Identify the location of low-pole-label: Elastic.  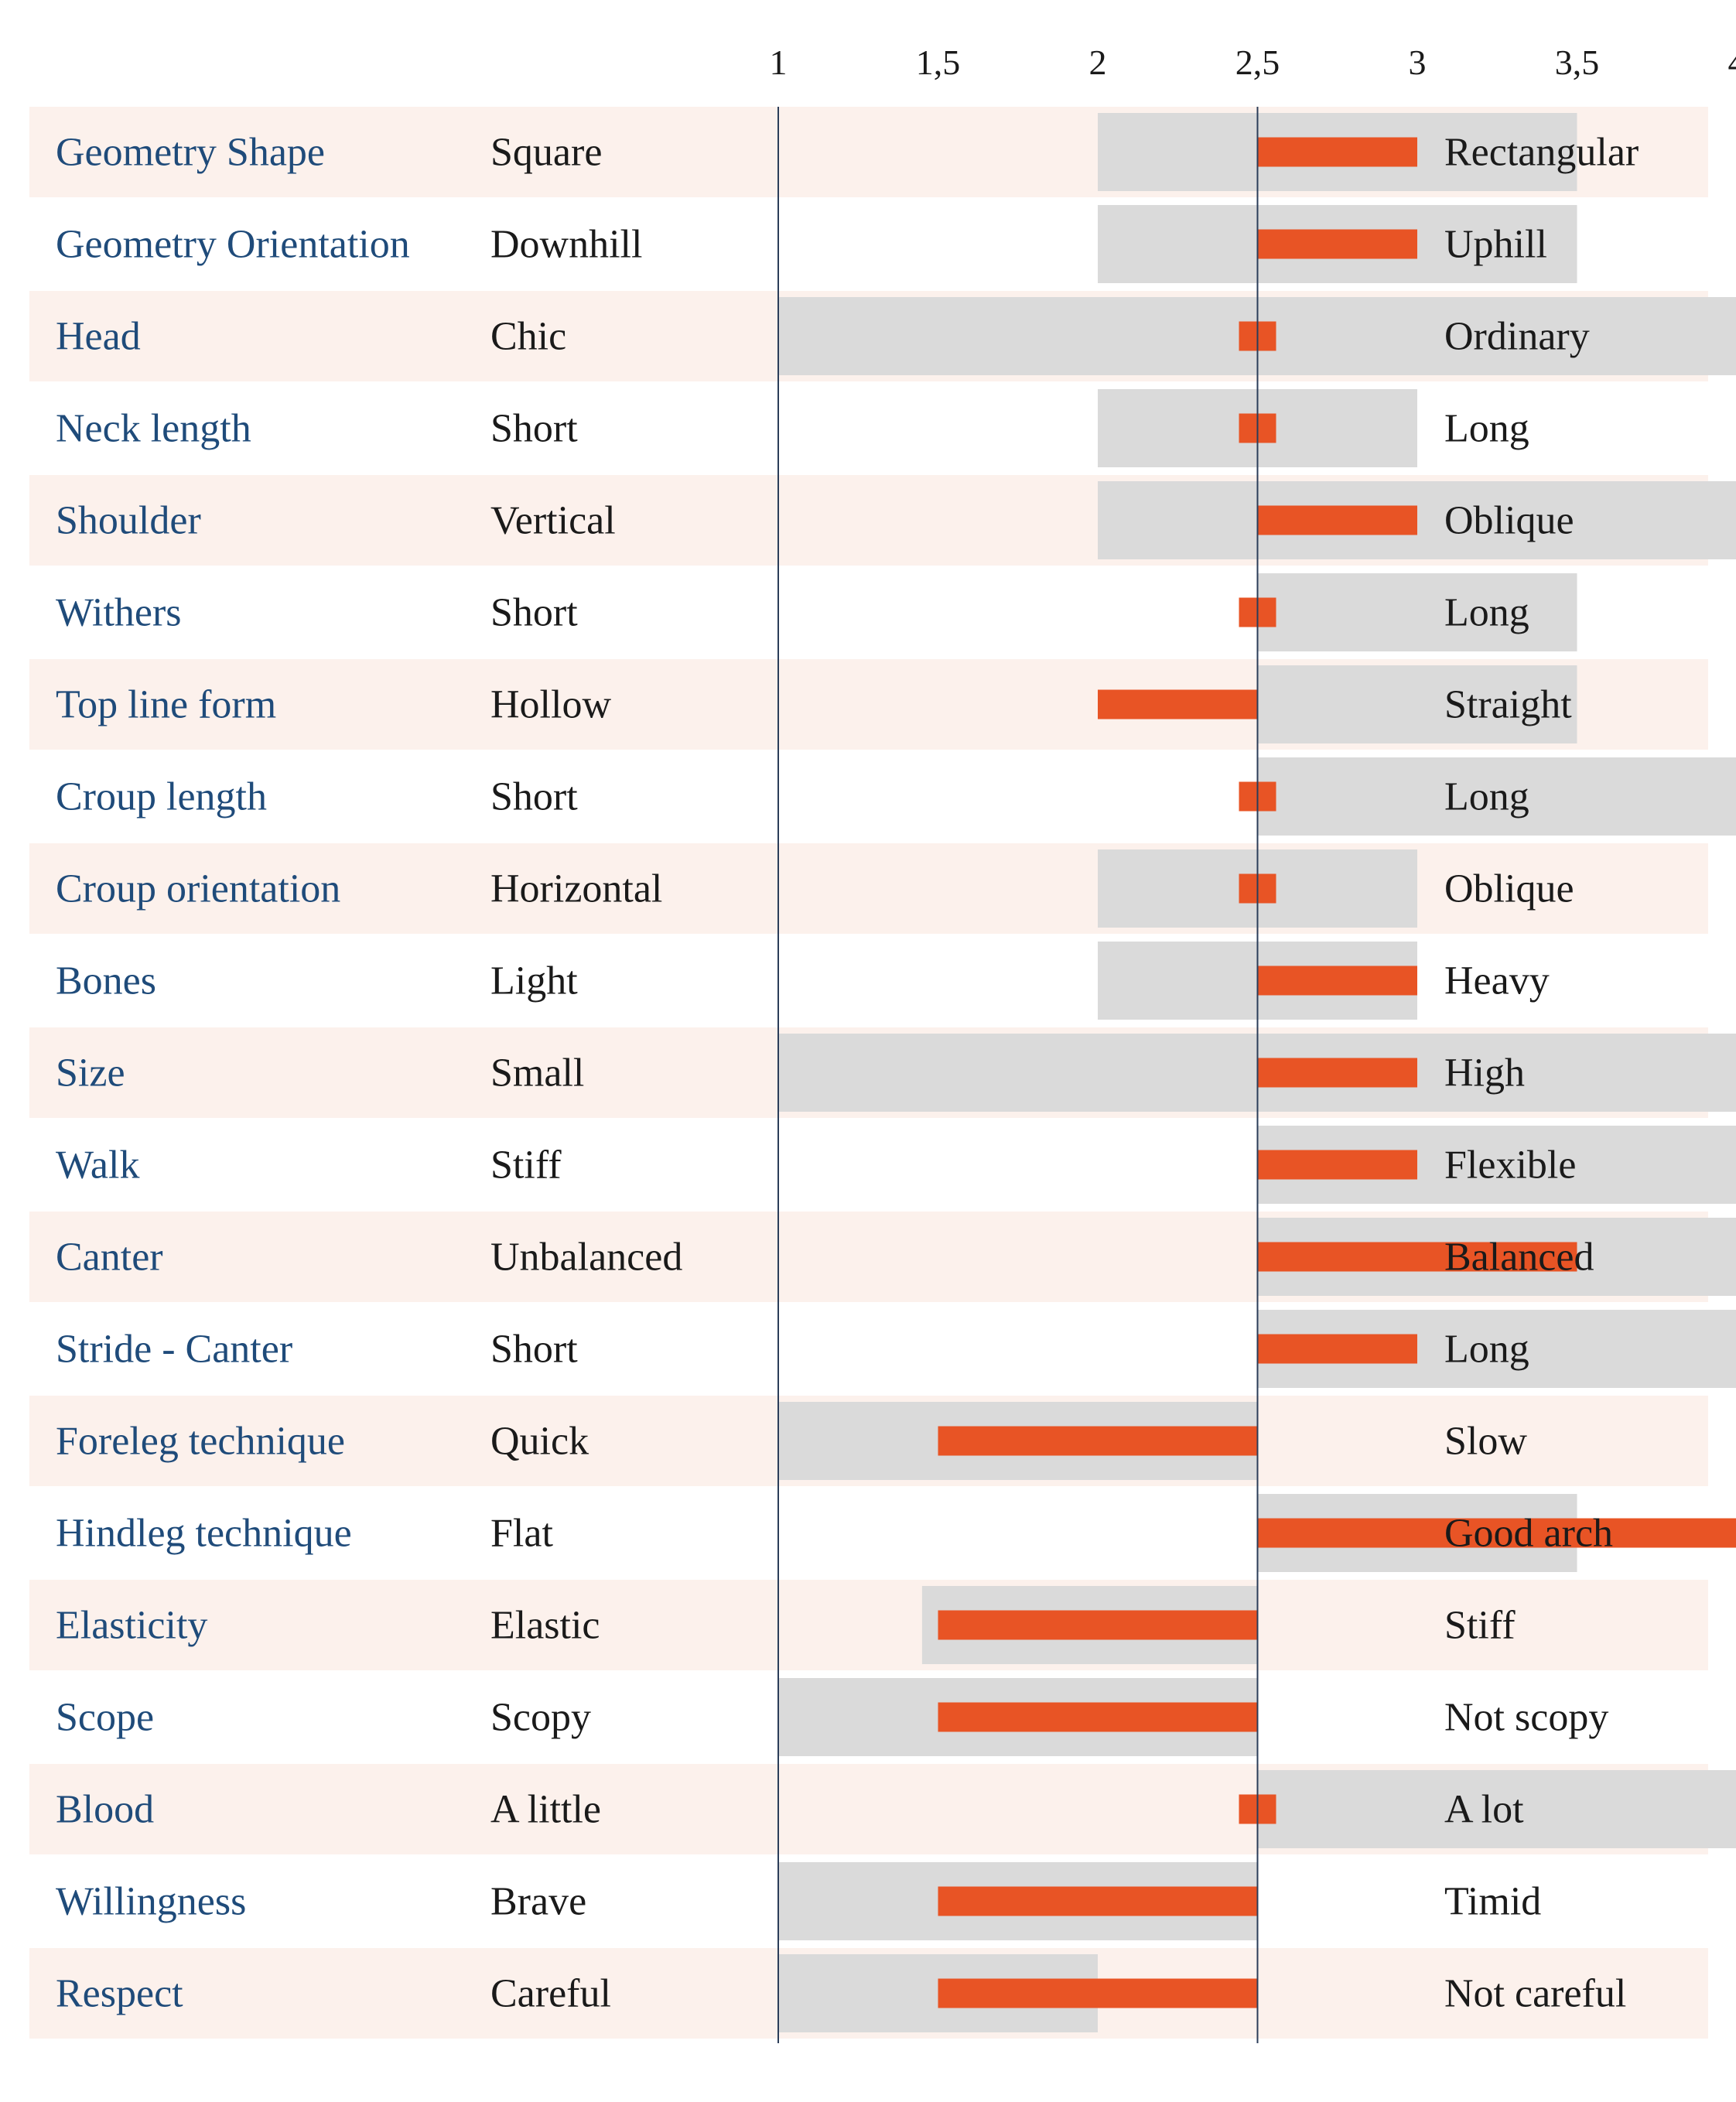
(545, 1626).